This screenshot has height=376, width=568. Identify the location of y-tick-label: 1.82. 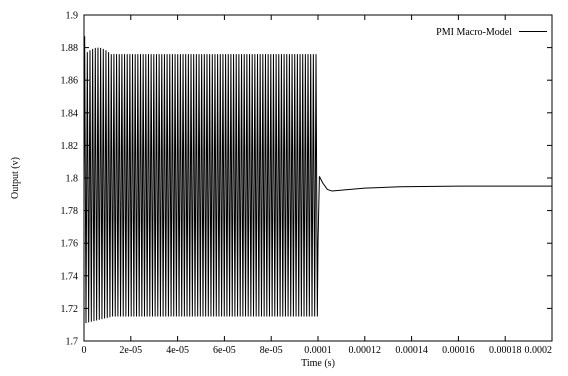
(70, 146).